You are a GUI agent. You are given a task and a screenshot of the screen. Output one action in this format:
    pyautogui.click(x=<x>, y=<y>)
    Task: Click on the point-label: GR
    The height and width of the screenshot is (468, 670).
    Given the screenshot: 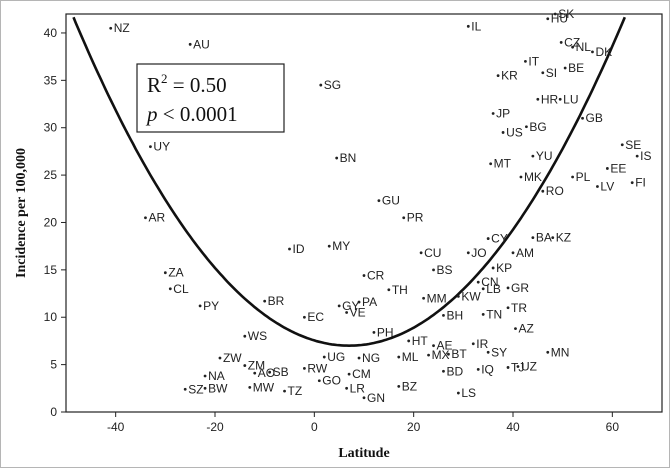 What is the action you would take?
    pyautogui.click(x=520, y=288)
    